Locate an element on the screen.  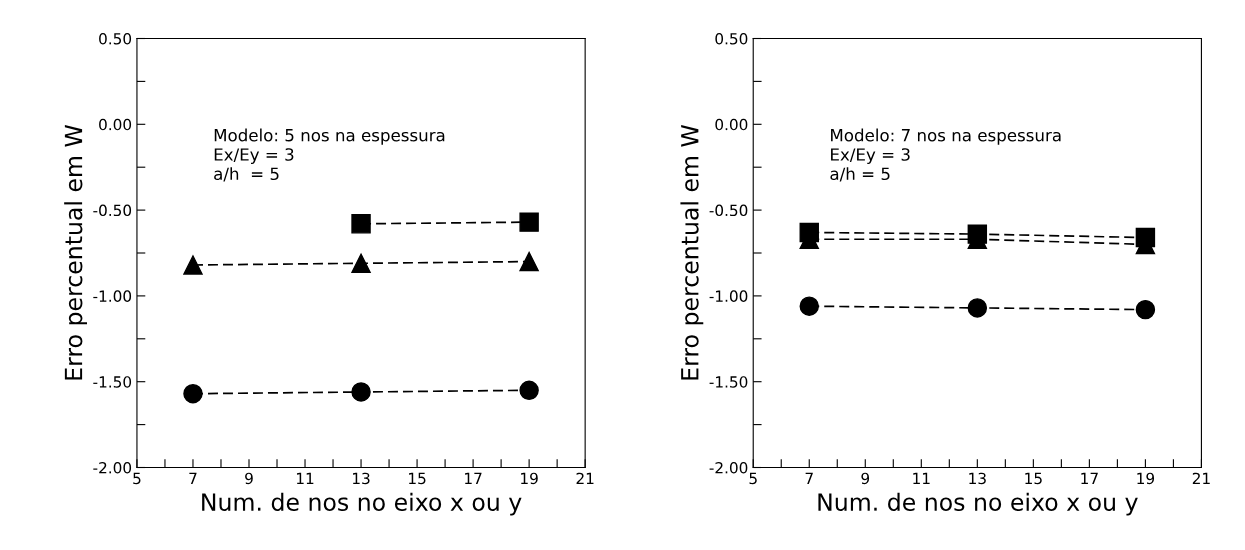
annotation: Modelo: 5 nos na espessura is located at coordinates (329, 136).